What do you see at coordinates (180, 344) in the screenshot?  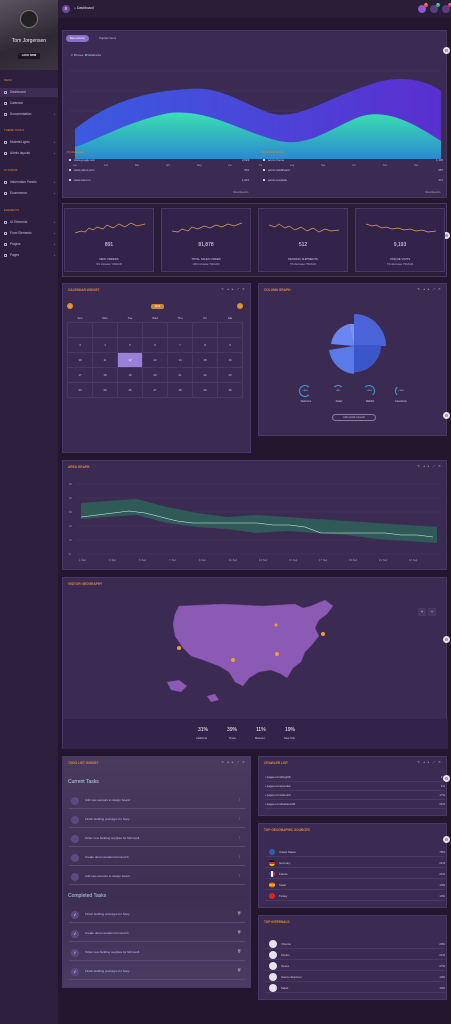 I see `calendar-day: 7` at bounding box center [180, 344].